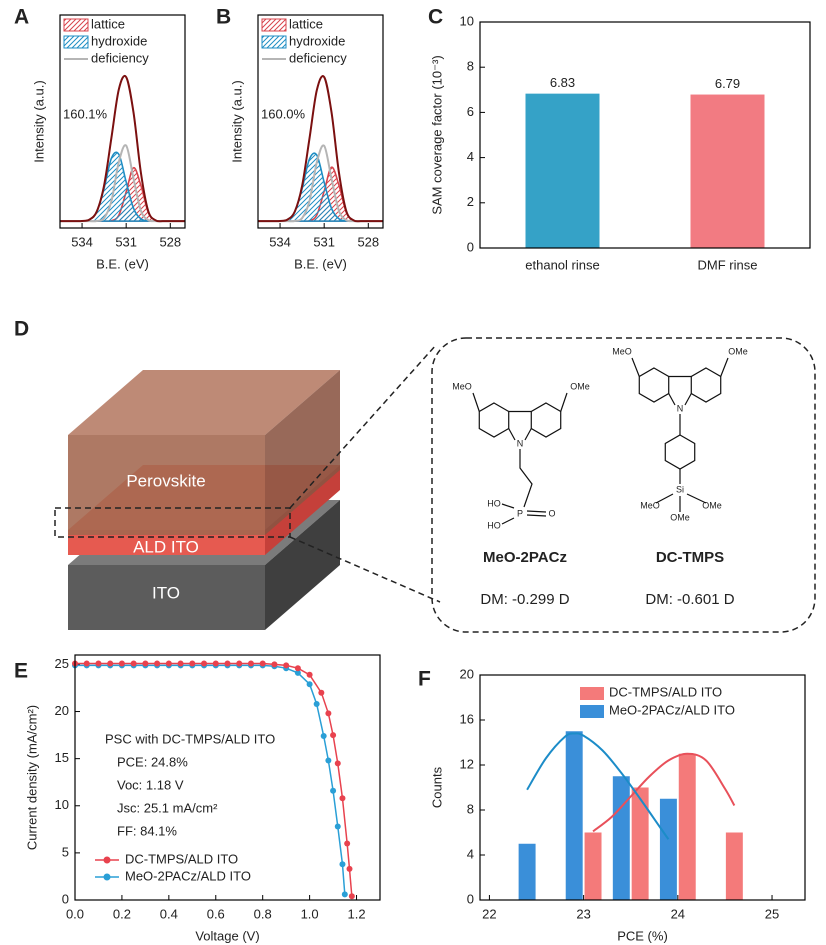 The image size is (826, 945). What do you see at coordinates (21, 671) in the screenshot?
I see `panel-label: E` at bounding box center [21, 671].